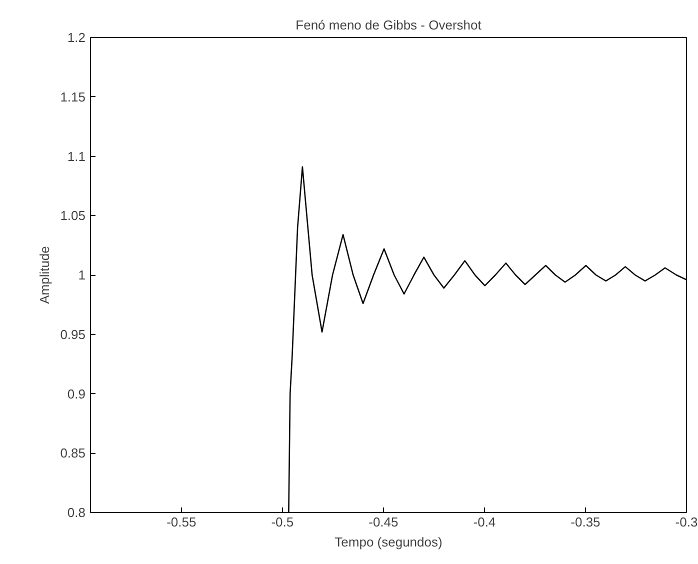  What do you see at coordinates (389, 25) in the screenshot?
I see `chart-title: Fenó meno de Gibbs - Overshot` at bounding box center [389, 25].